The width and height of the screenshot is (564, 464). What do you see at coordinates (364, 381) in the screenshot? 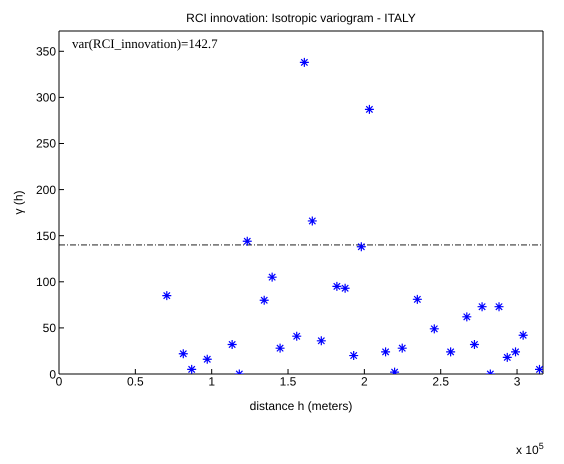
I see `x-tick-label: 2` at bounding box center [364, 381].